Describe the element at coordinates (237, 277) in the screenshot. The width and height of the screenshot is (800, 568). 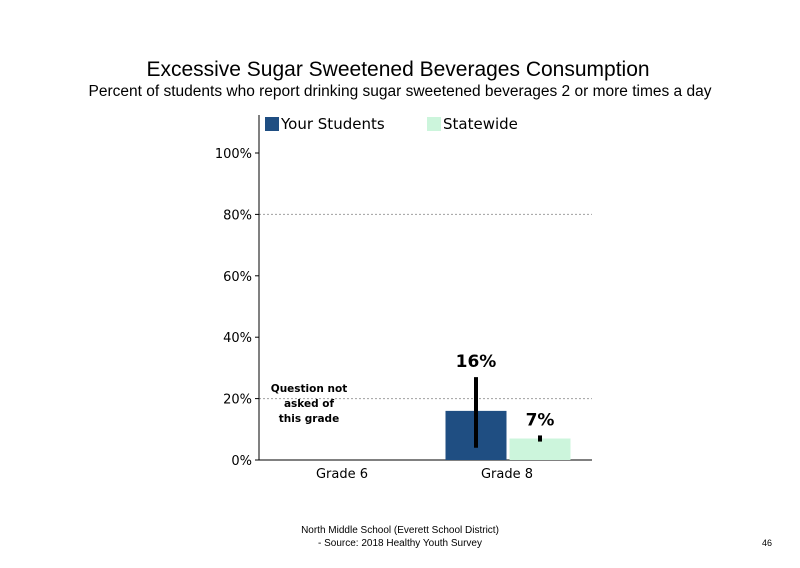
I see `y-tick-label: 60%` at that location.